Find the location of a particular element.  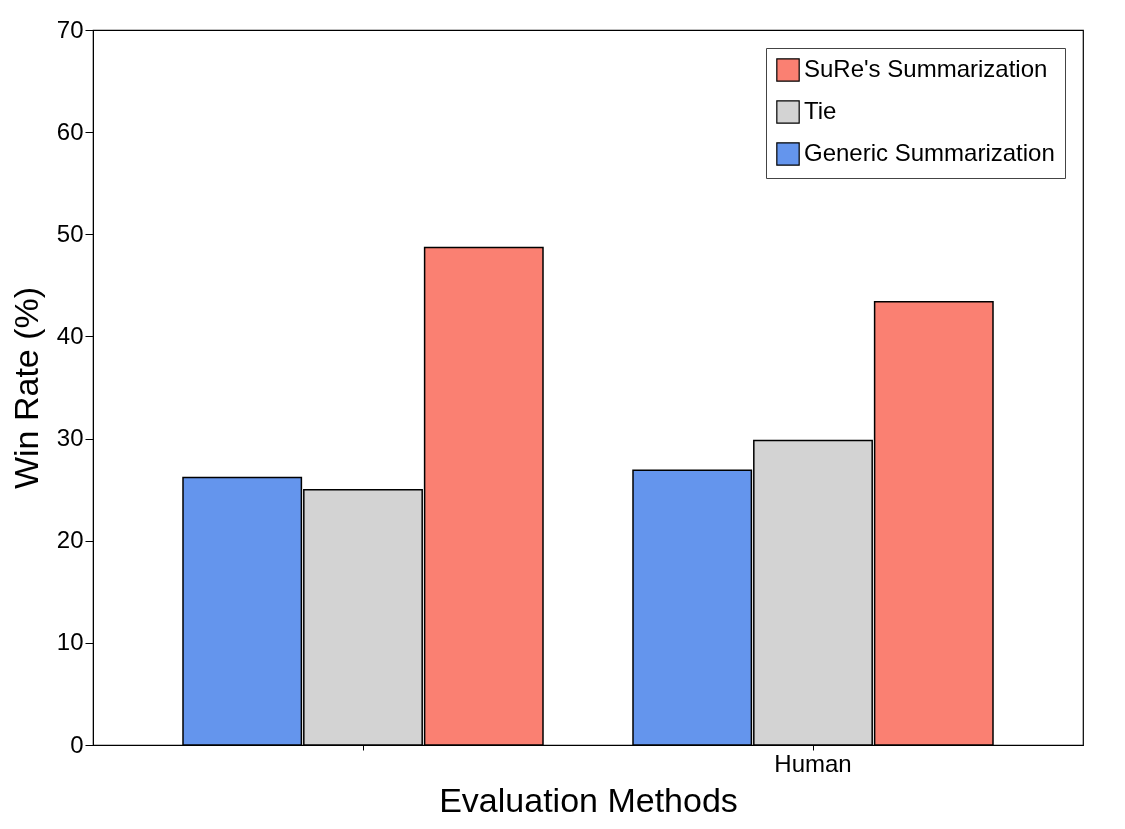

y-tick-label: 20 is located at coordinates (70, 540).